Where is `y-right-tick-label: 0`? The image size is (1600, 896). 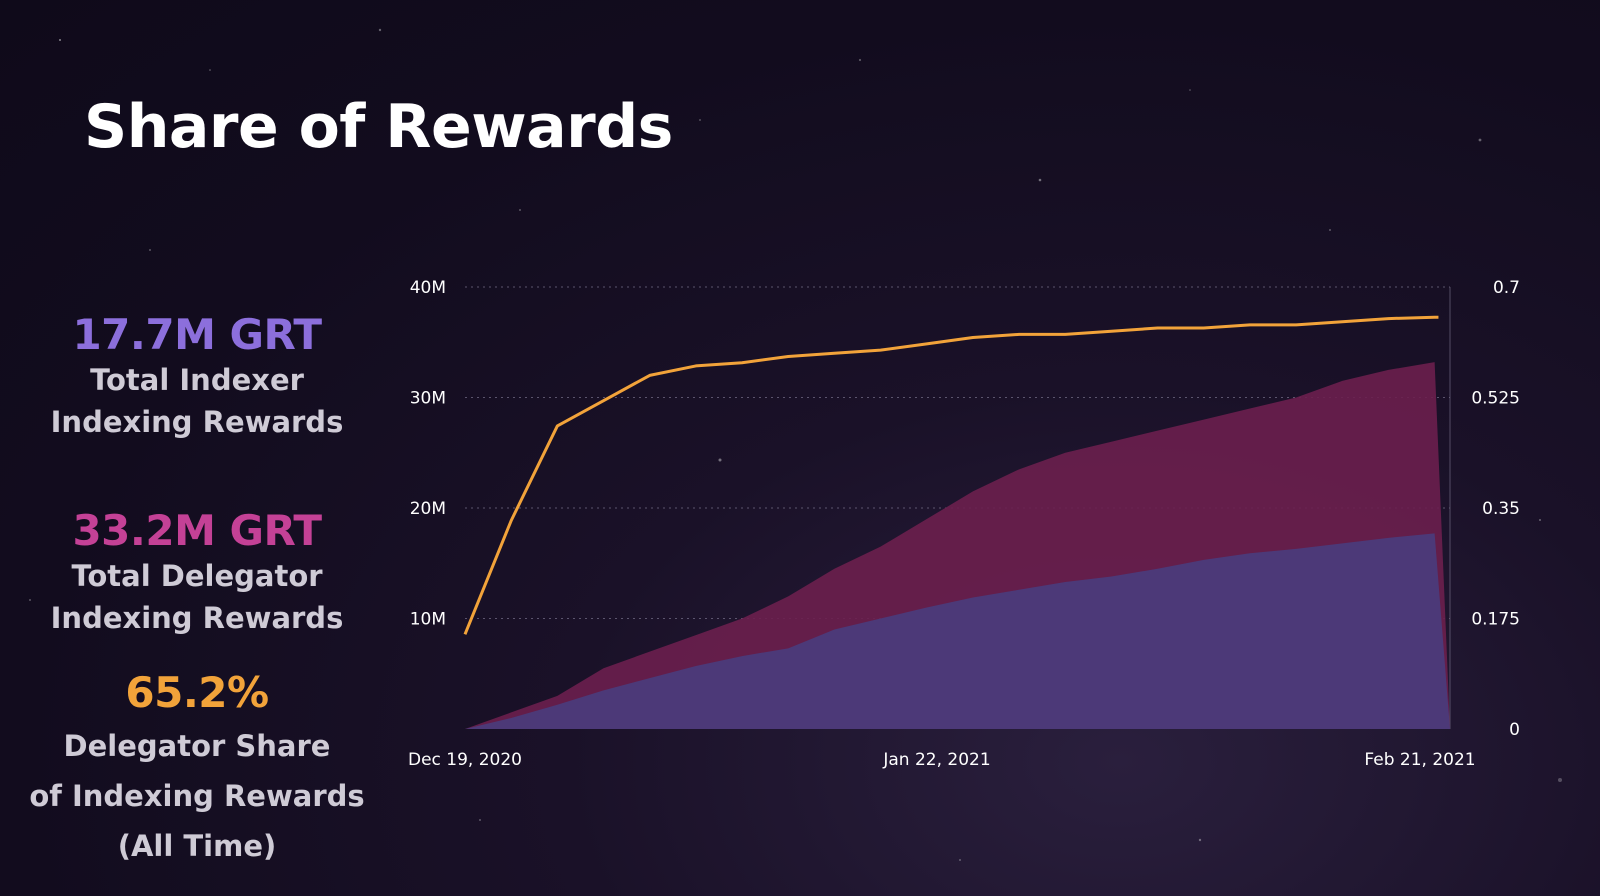
y-right-tick-label: 0 is located at coordinates (1514, 730).